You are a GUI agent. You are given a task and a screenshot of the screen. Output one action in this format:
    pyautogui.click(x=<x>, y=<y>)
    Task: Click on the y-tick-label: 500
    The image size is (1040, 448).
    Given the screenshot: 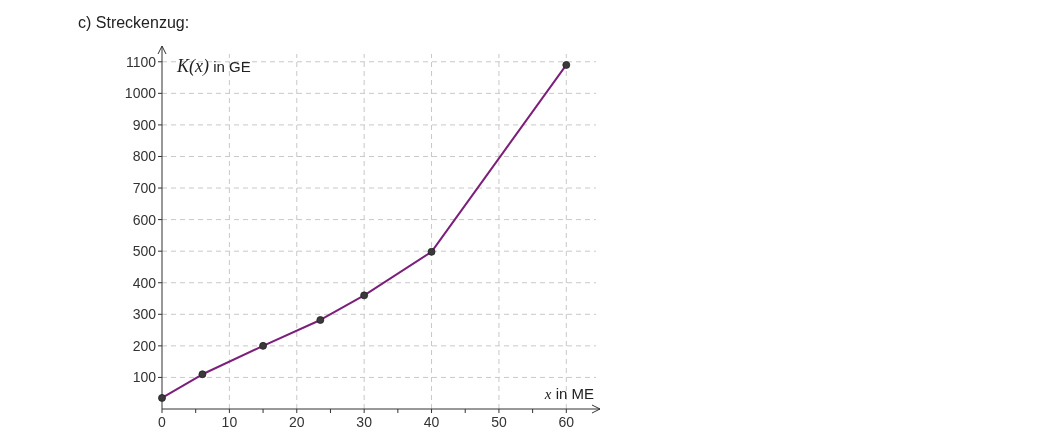 What is the action you would take?
    pyautogui.click(x=144, y=251)
    